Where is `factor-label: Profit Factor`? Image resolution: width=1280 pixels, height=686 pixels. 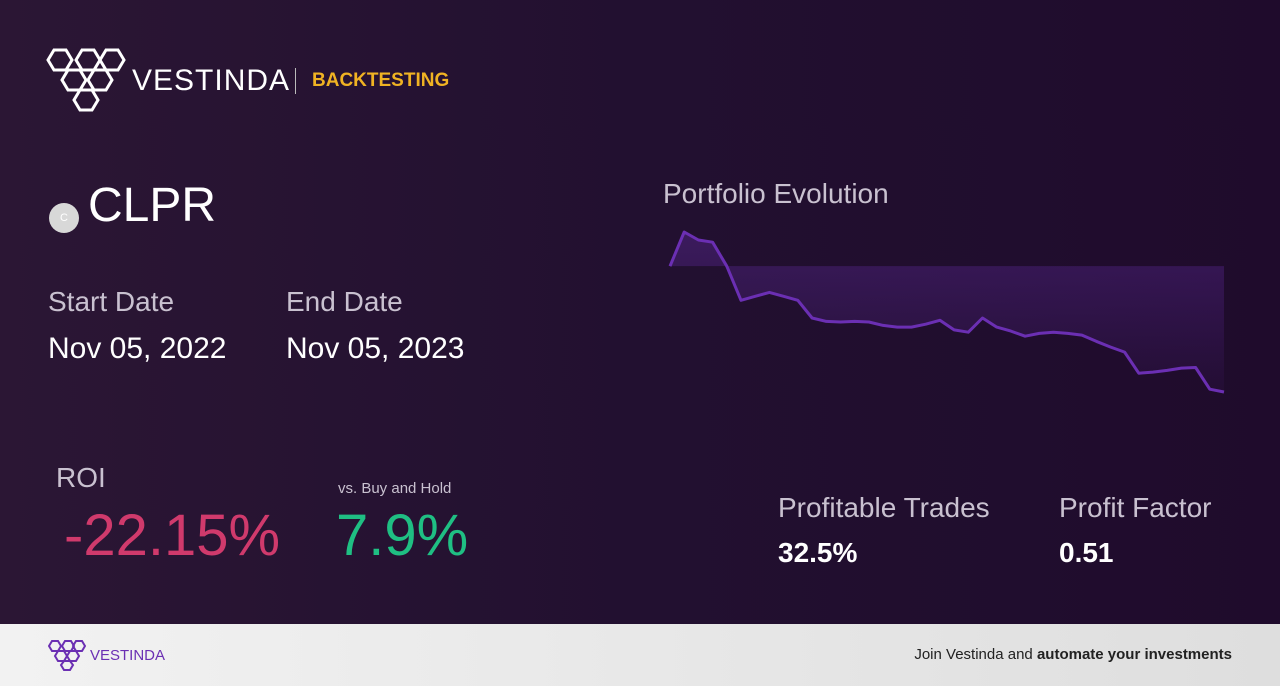 factor-label: Profit Factor is located at coordinates (1135, 507).